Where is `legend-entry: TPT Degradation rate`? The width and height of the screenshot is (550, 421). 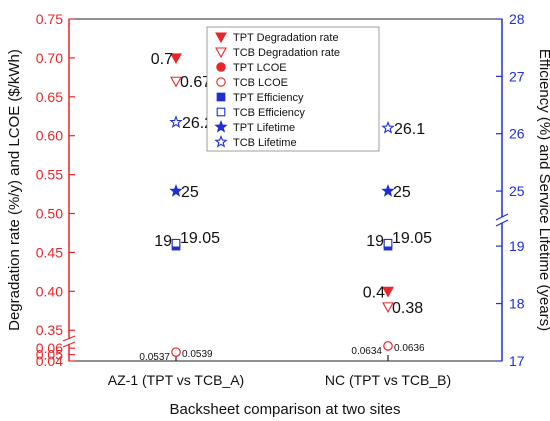
legend-entry: TPT Degradation rate is located at coordinates (286, 38).